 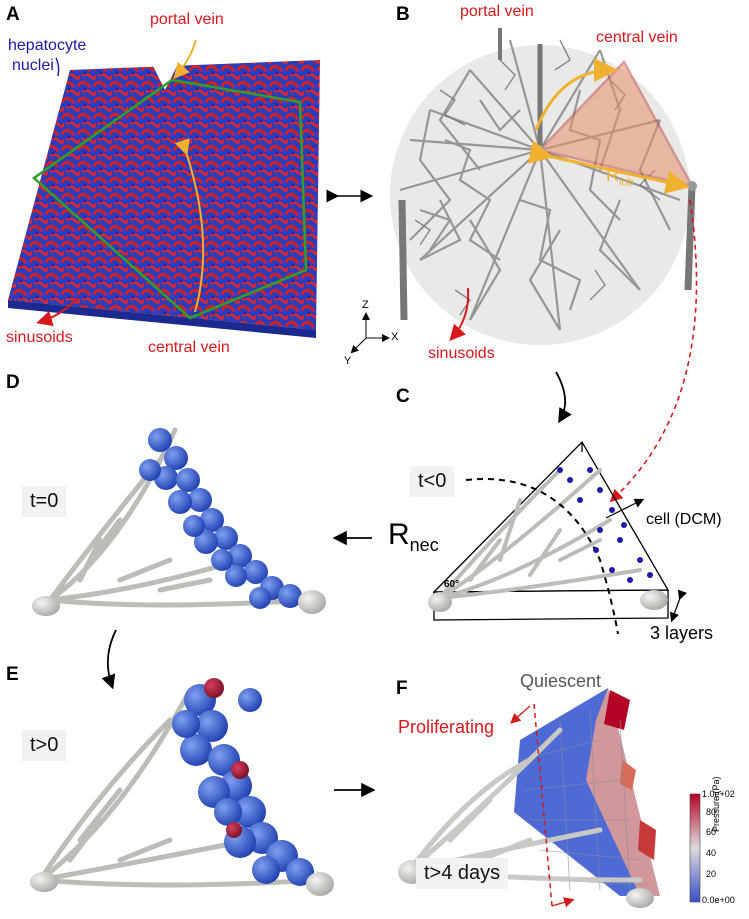 What do you see at coordinates (57, 312) in the screenshot?
I see `sinusoid-arrow-a` at bounding box center [57, 312].